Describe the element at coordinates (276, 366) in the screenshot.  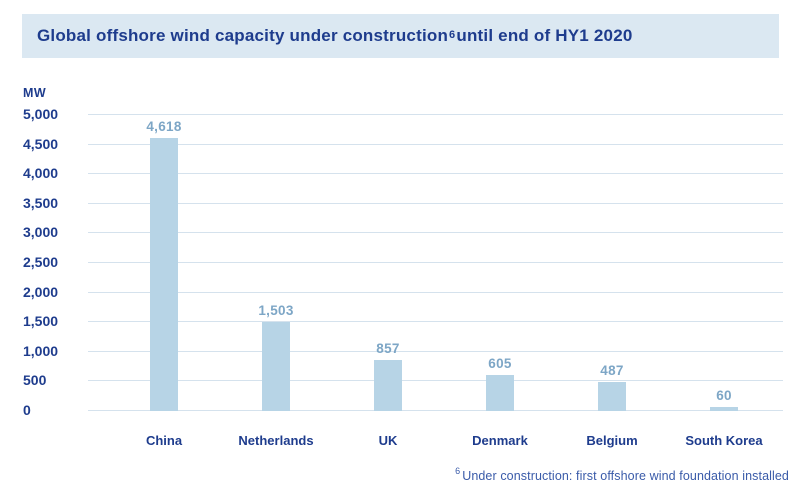
I see `bar-netherlands` at that location.